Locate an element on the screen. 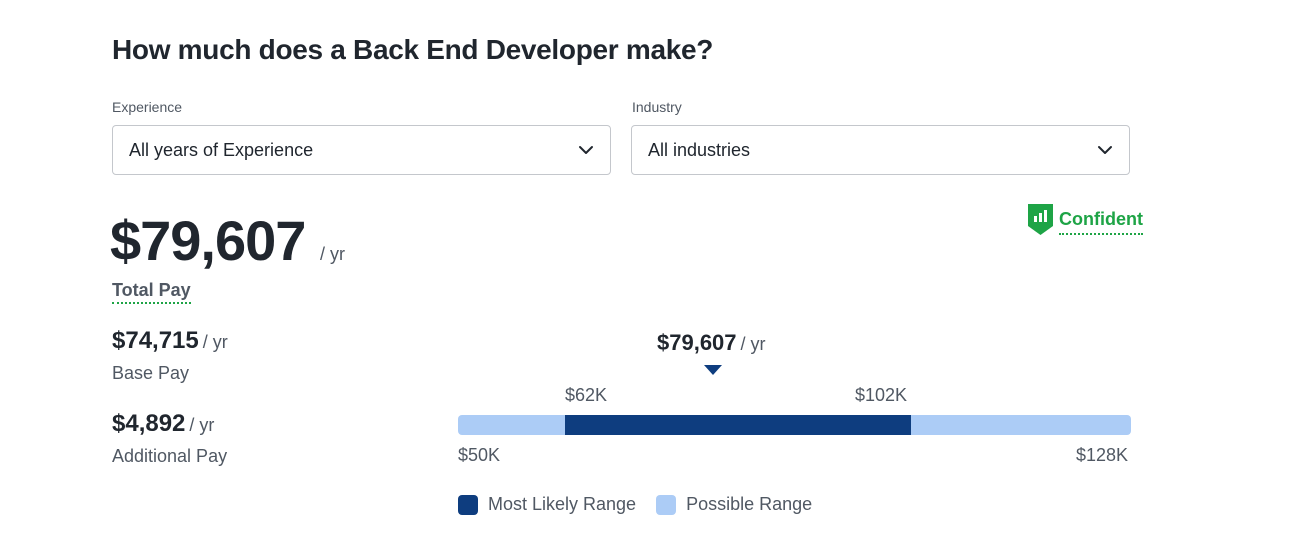 The image size is (1290, 537). median-marker-value: $79,607 is located at coordinates (697, 342).